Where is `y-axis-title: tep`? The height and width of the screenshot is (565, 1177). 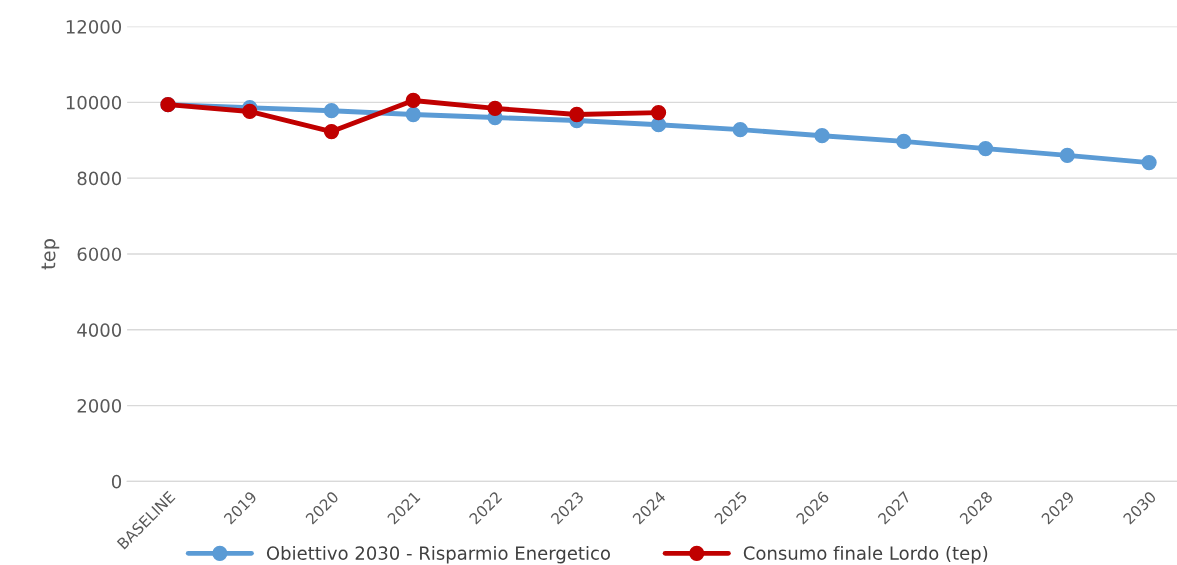
y-axis-title: tep is located at coordinates (50, 254).